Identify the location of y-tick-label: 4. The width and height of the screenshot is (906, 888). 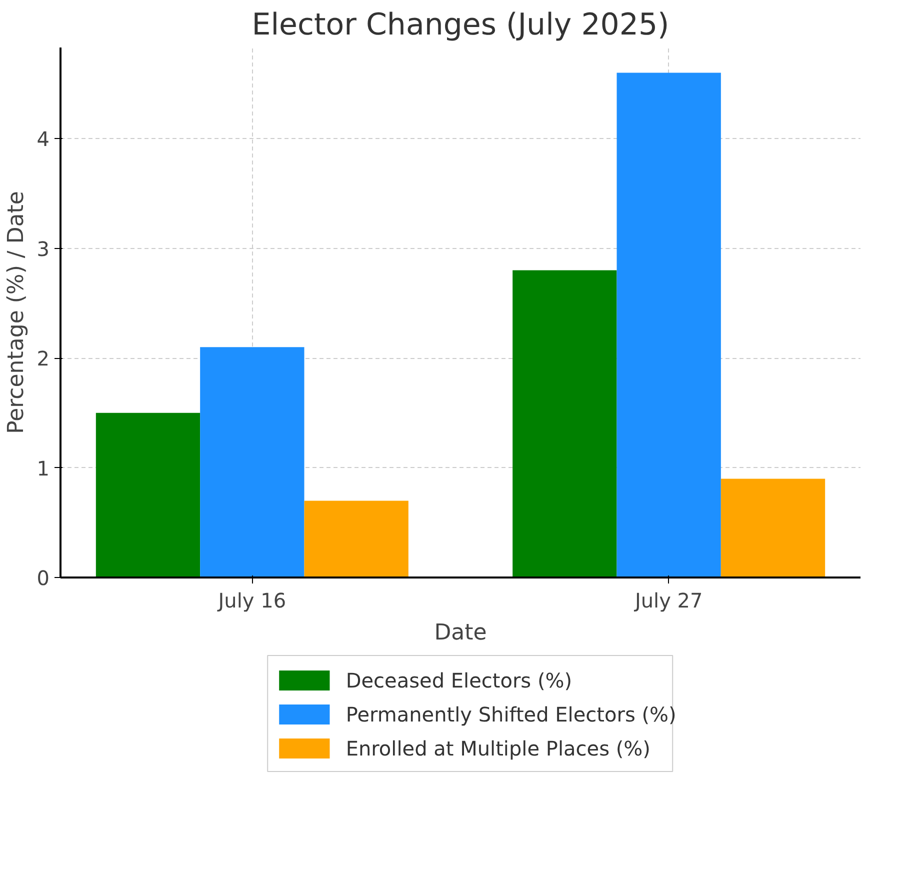
(43, 139).